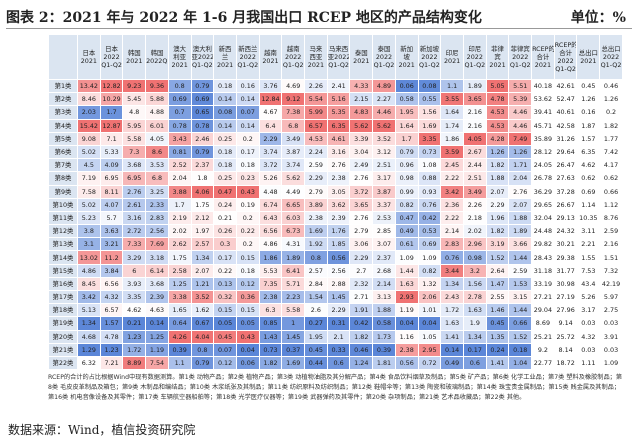 This screenshot has width=641, height=446. I want to click on value-cell: 0.03, so click(611, 349).